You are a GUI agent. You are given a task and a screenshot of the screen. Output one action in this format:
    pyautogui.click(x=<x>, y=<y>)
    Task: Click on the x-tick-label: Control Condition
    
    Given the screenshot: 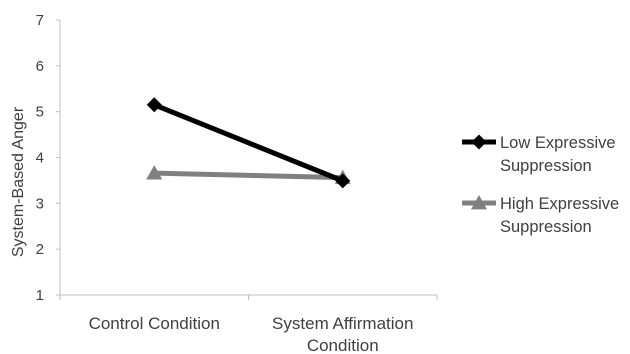 What is the action you would take?
    pyautogui.click(x=154, y=323)
    